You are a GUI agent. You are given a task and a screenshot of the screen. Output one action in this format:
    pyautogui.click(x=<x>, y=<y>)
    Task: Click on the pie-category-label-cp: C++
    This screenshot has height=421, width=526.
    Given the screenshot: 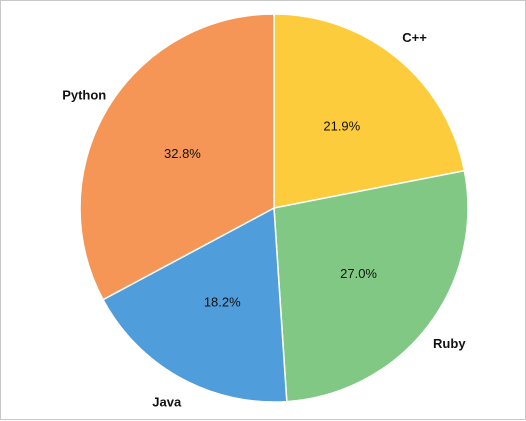 What is the action you would take?
    pyautogui.click(x=414, y=37)
    